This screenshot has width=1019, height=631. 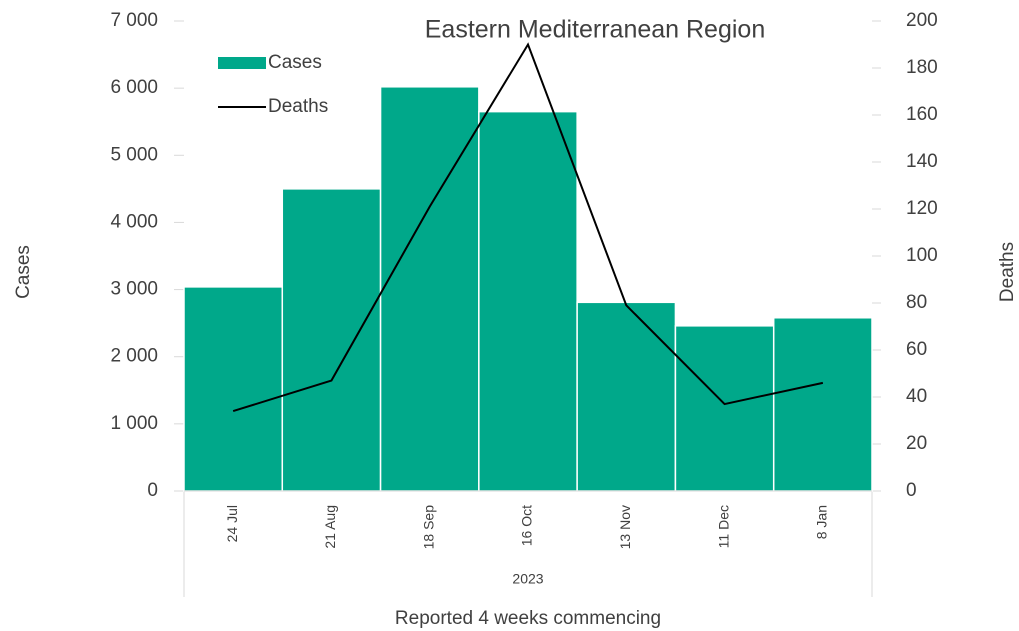 I want to click on y2-axis-title: Deaths, so click(x=1007, y=272).